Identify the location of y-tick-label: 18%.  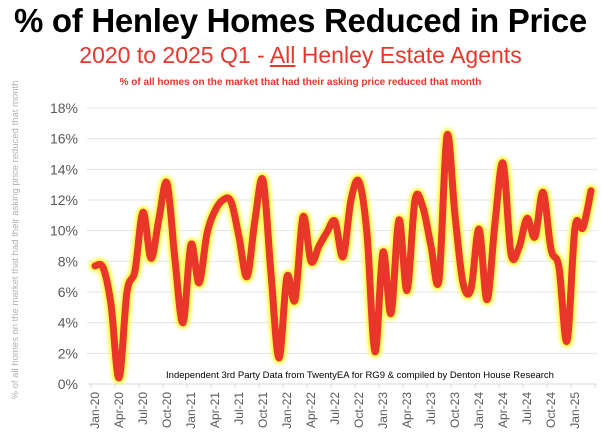
(64, 108).